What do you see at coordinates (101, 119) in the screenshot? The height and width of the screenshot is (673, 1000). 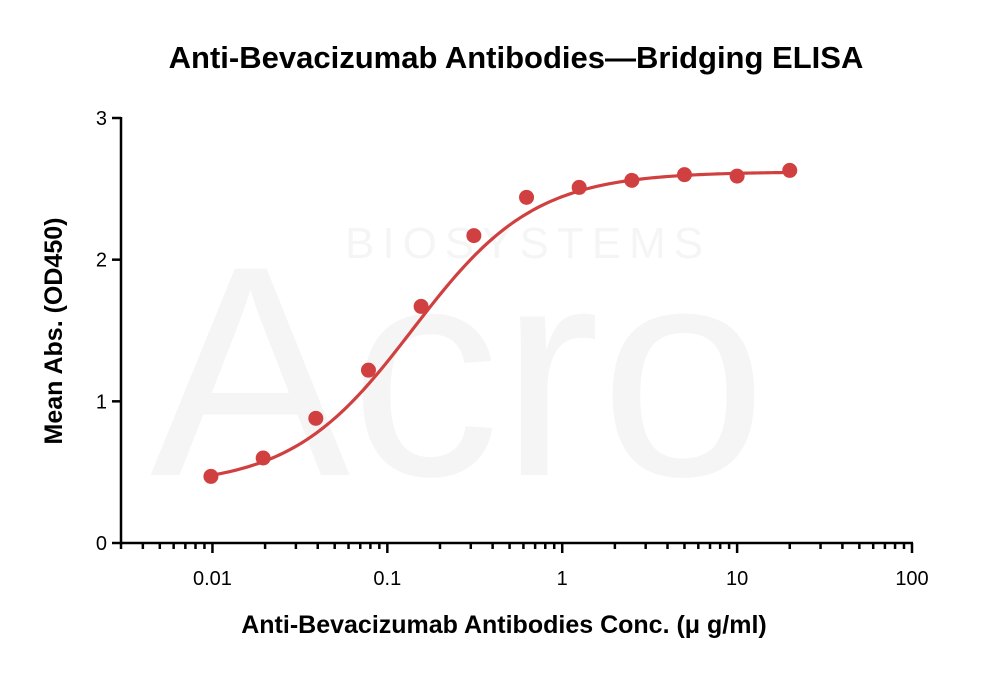 I see `y-tick-label: 3` at bounding box center [101, 119].